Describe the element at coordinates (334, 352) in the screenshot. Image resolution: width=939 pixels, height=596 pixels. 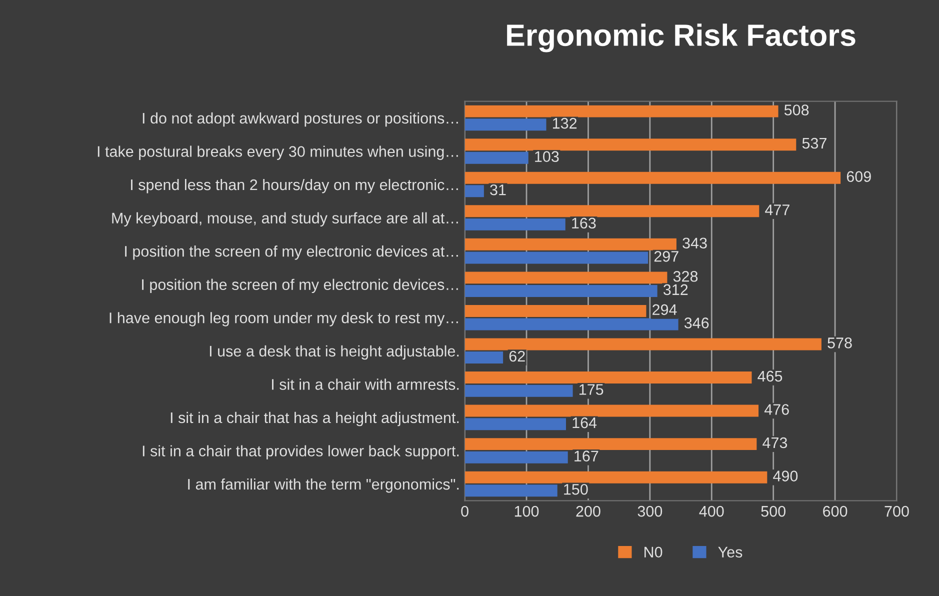
I see `y-tick-label: I use a desk that is height adjustable.` at that location.